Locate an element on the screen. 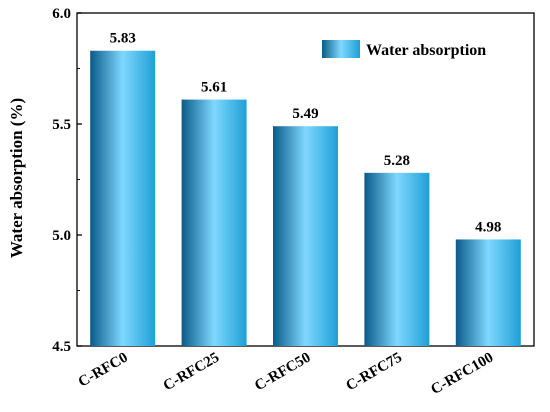 This screenshot has height=412, width=550. x-tick-label: C-RFC100 is located at coordinates (462, 374).